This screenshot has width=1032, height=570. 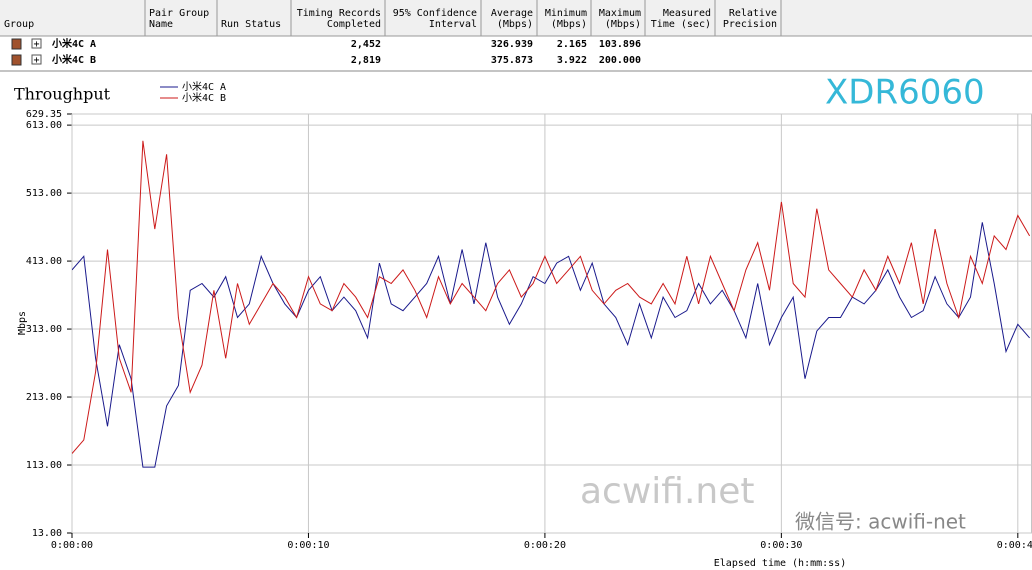 What do you see at coordinates (667, 491) in the screenshot?
I see `site-watermark: acwifi.net` at bounding box center [667, 491].